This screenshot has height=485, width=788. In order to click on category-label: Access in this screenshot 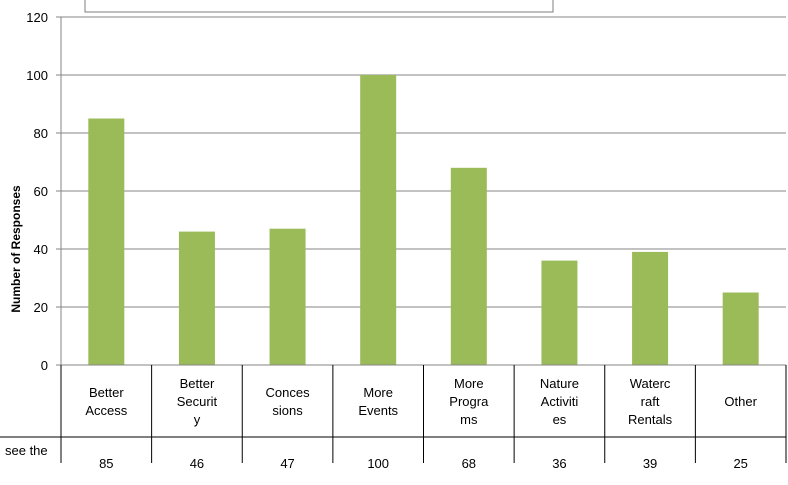, I will do `click(106, 410)`.